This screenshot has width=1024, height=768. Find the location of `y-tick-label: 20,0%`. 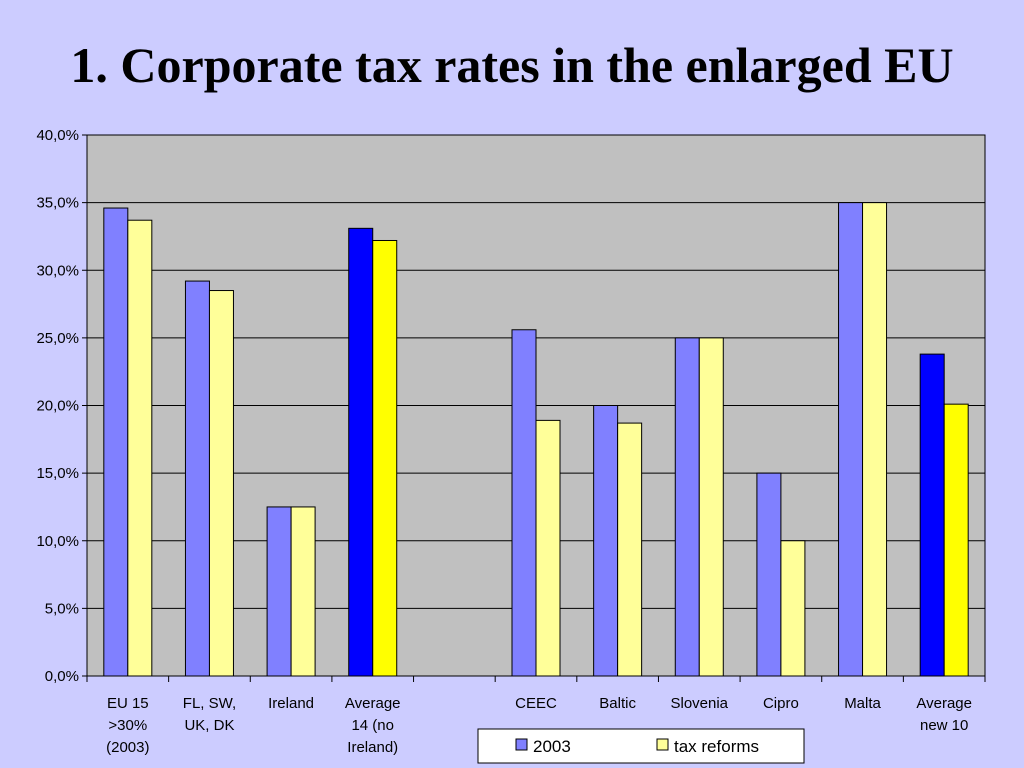

y-tick-label: 20,0% is located at coordinates (57, 406).